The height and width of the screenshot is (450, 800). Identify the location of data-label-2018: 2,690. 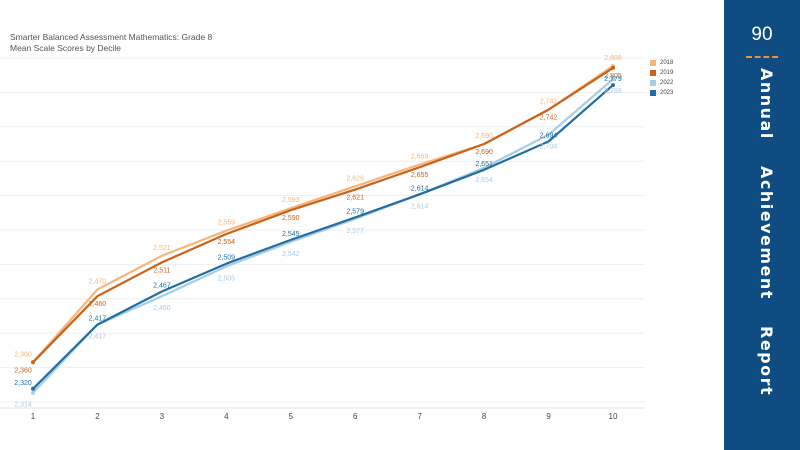
(484, 136).